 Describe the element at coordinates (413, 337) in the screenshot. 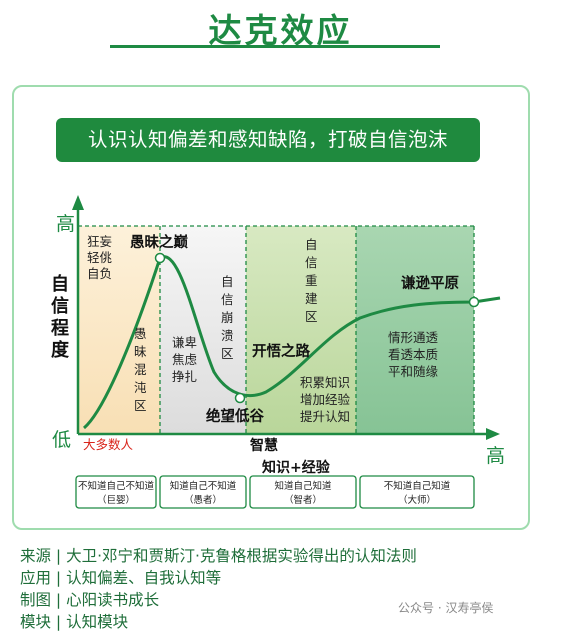

I see `zone4-1: 情形通透` at that location.